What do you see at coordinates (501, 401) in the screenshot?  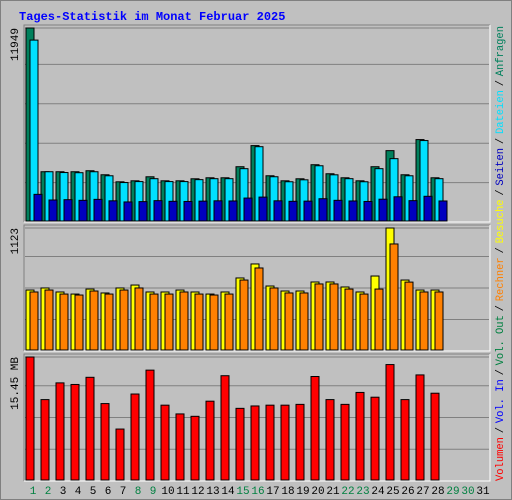 I see `legend-entry: Vol. In` at bounding box center [501, 401].